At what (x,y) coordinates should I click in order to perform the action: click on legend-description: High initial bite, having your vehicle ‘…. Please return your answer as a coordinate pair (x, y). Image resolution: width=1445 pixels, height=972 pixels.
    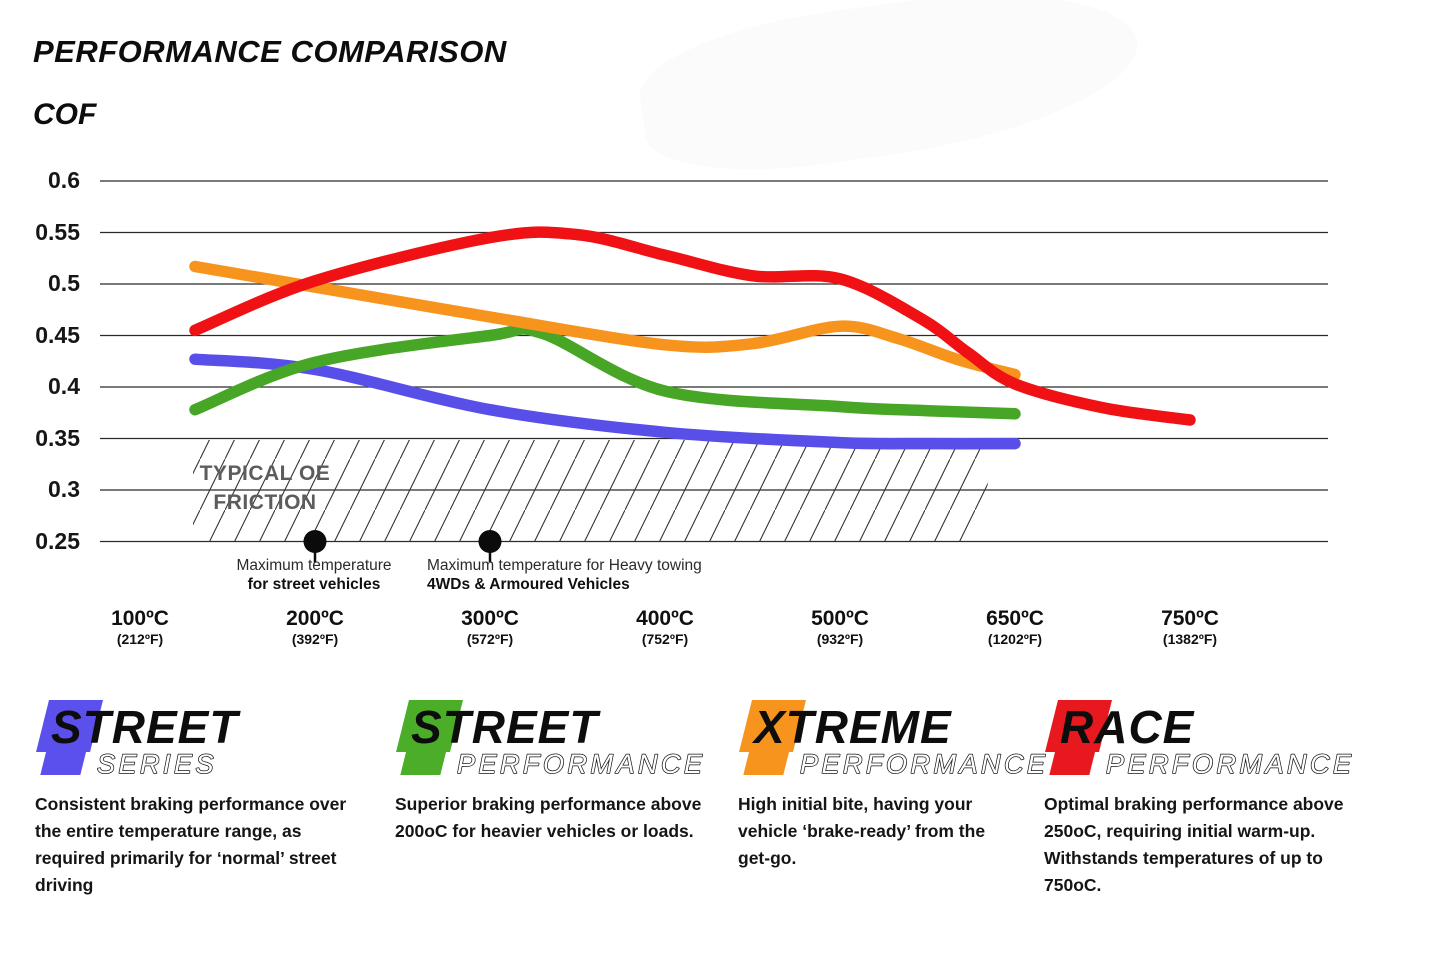
    Looking at the image, I should click on (862, 831).